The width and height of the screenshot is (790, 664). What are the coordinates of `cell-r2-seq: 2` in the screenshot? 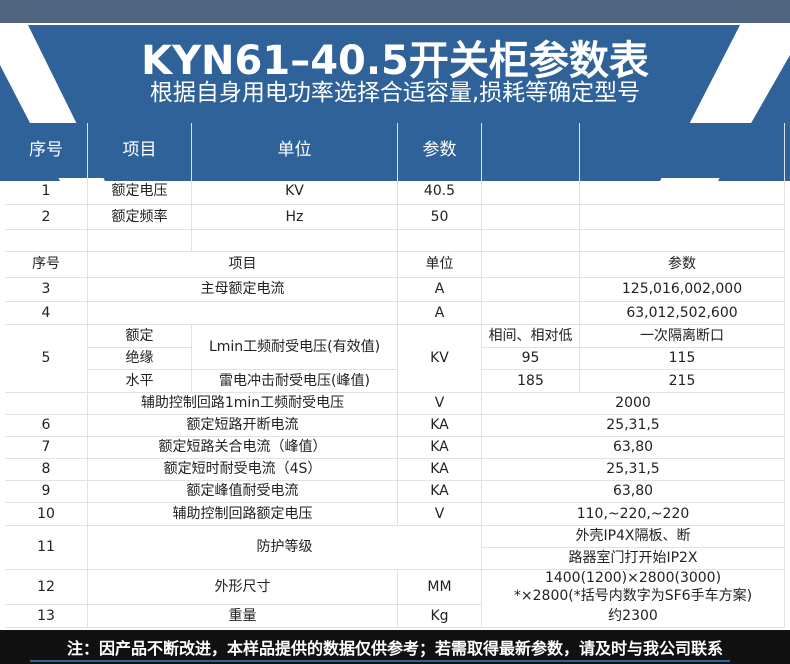 It's located at (46, 217).